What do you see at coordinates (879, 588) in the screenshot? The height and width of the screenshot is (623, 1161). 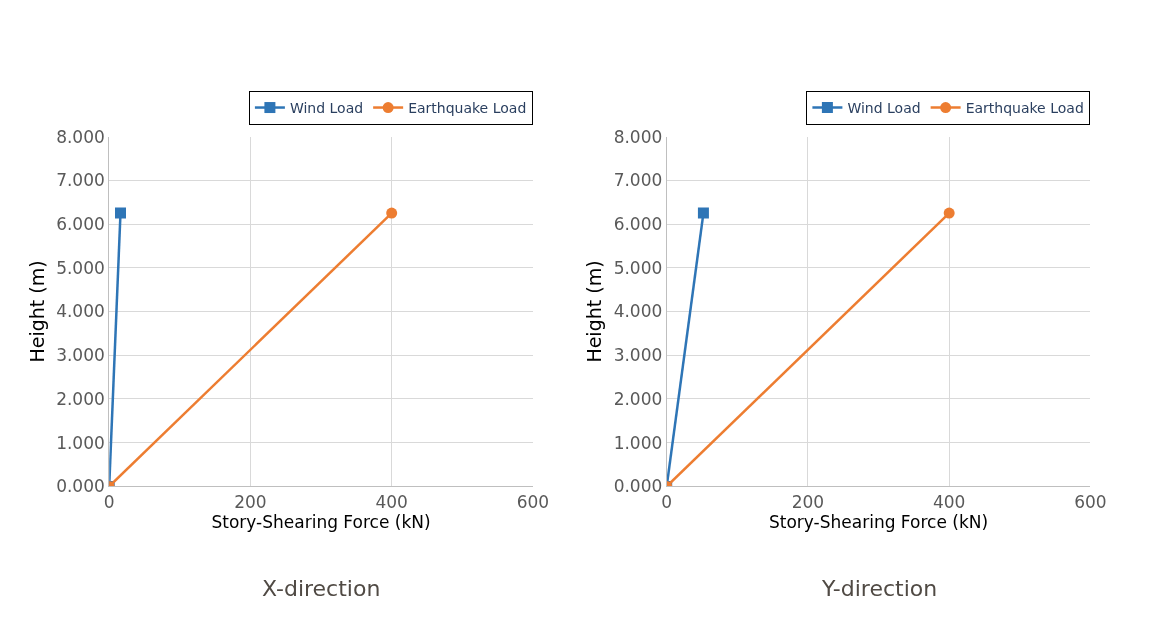 I see `text: Y-direction` at bounding box center [879, 588].